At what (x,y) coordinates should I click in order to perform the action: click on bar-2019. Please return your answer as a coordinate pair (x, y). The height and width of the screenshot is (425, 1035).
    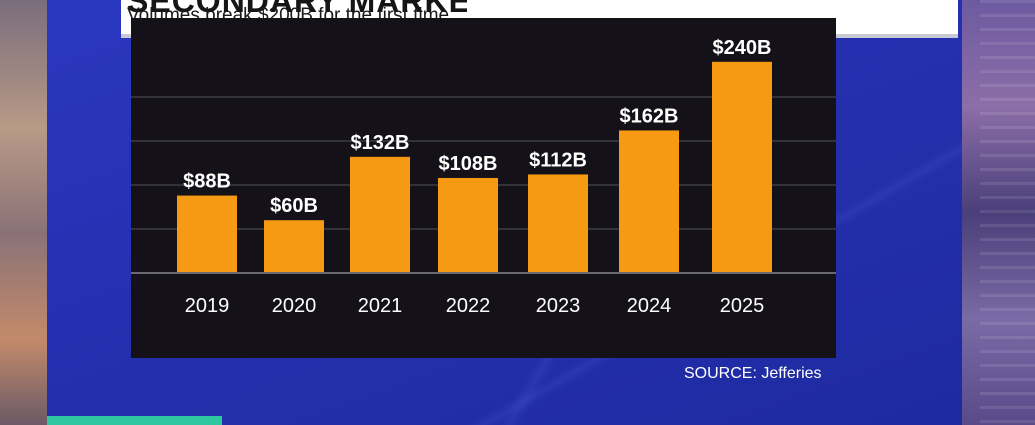
    Looking at the image, I should click on (207, 234).